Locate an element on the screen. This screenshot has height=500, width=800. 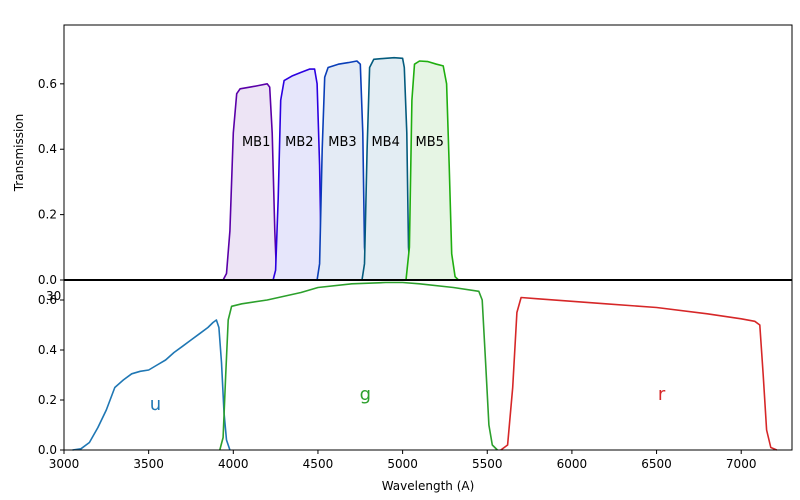
series-line-mb1 is located at coordinates (251, 182).